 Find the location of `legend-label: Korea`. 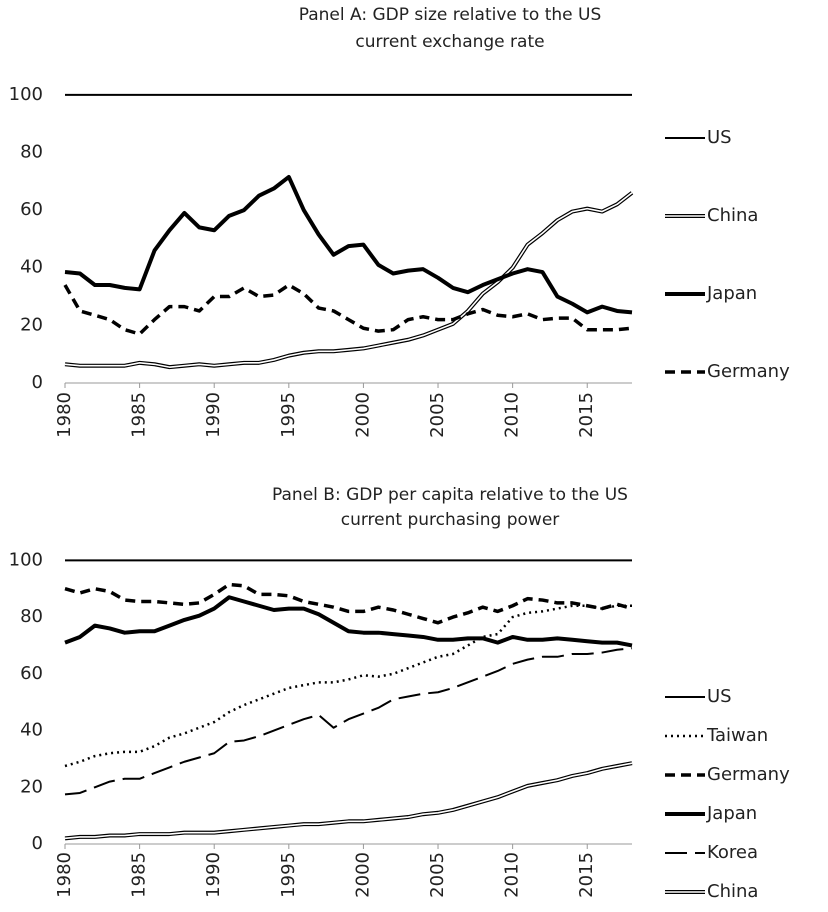

legend-label: Korea is located at coordinates (732, 852).